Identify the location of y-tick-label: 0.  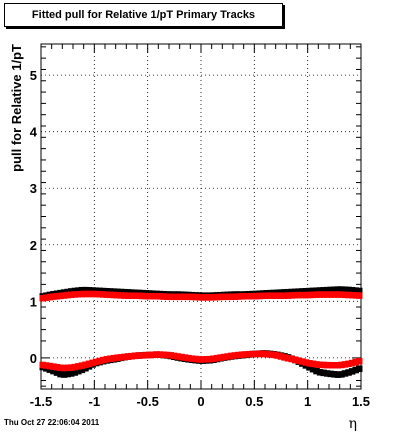
(33, 358).